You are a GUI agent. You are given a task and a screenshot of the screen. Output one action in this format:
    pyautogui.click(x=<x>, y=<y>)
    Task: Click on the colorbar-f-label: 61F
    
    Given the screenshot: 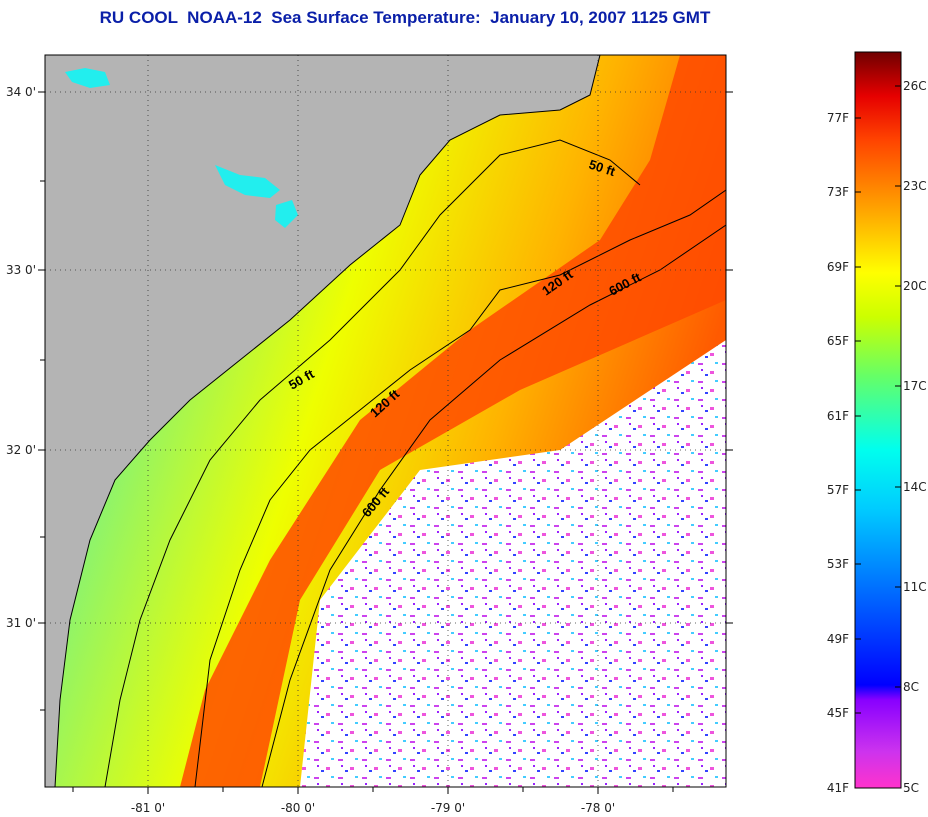 What is the action you would take?
    pyautogui.click(x=838, y=416)
    